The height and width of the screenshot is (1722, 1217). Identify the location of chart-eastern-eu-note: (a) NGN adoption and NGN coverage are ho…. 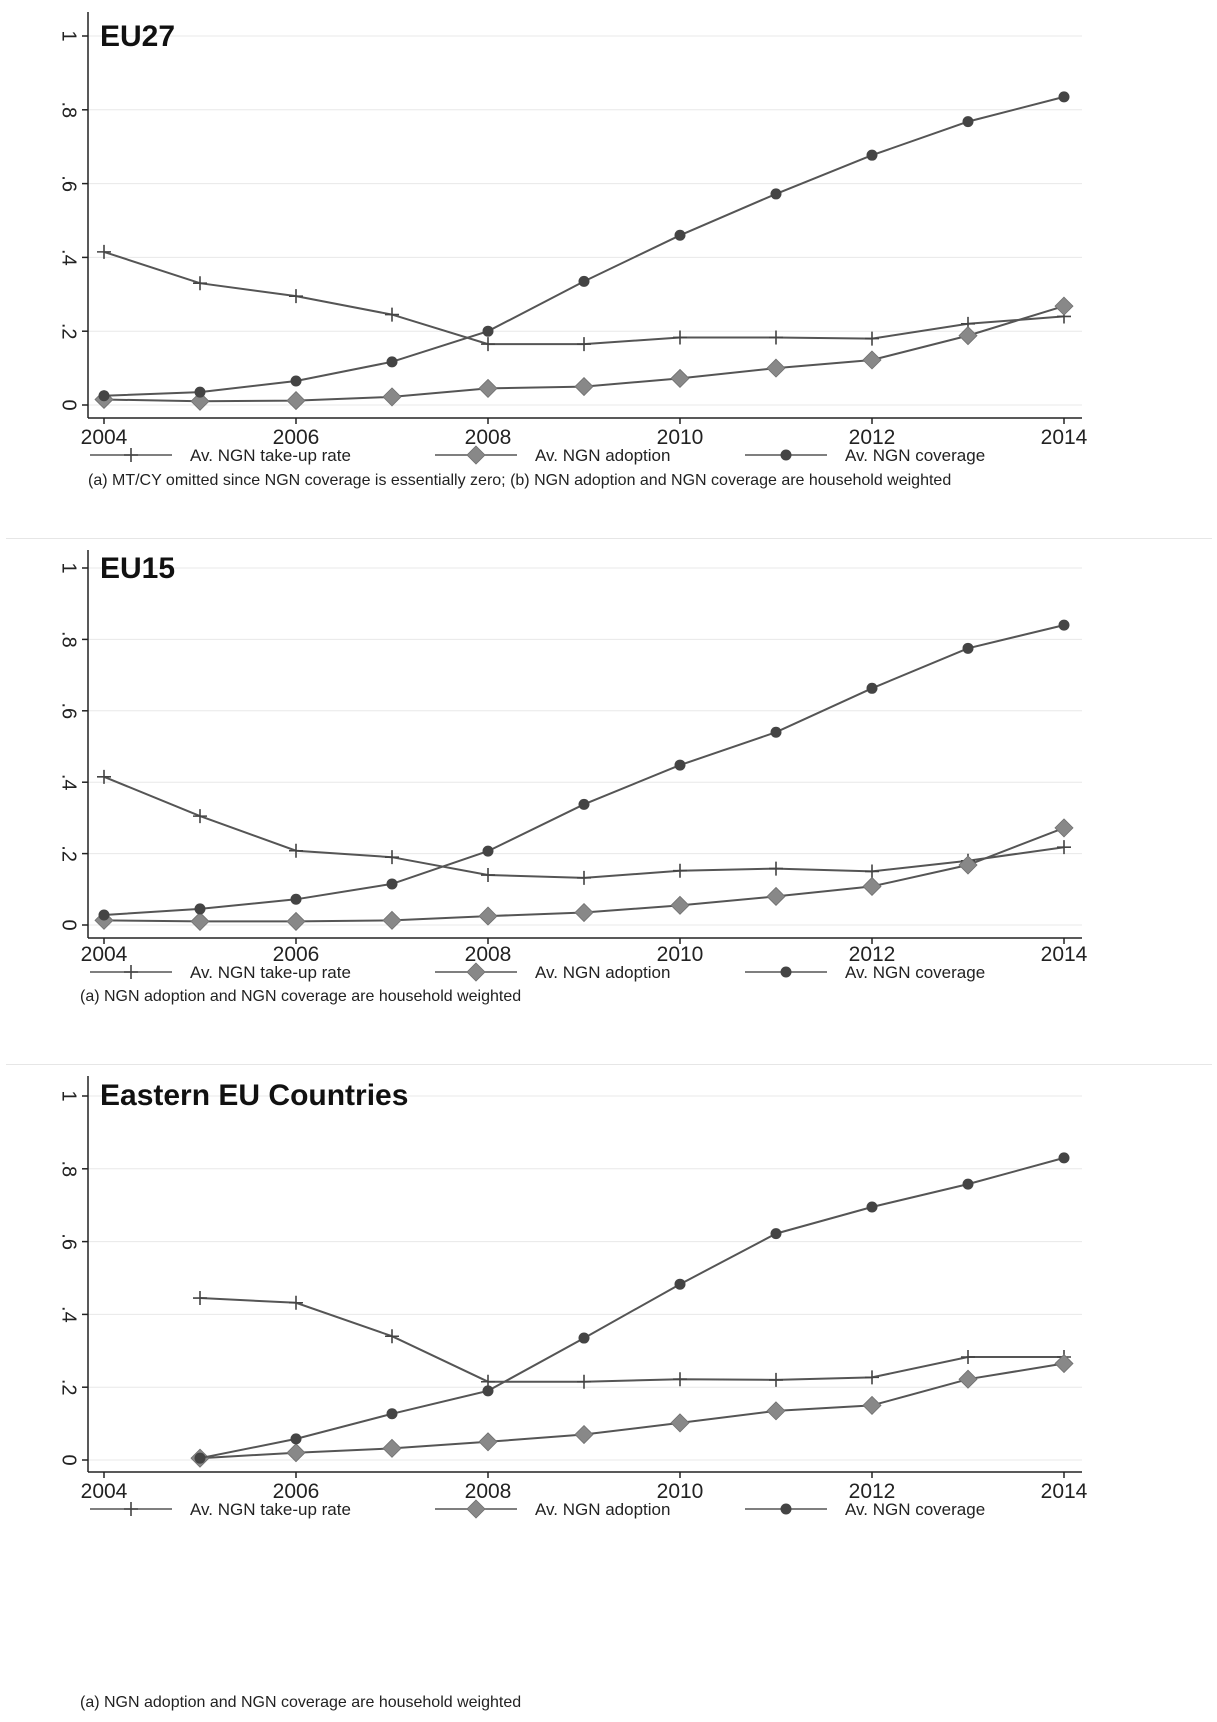
(301, 1702).